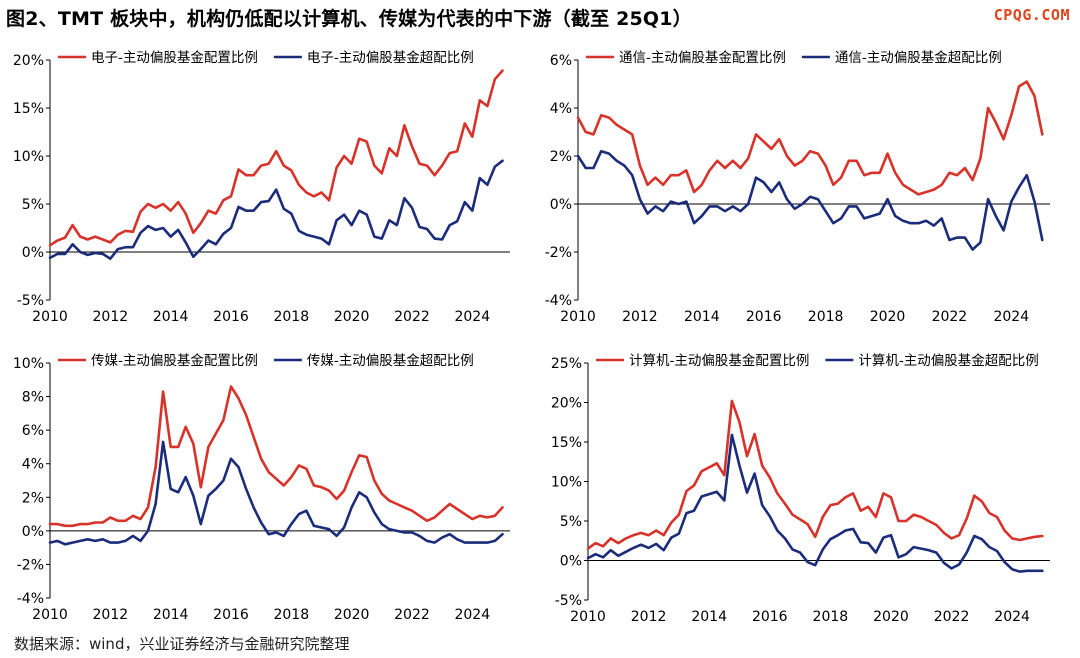 This screenshot has width=1080, height=658. I want to click on legend-label-allocation: 传媒-主动偏股基金配置比例, so click(174, 360).